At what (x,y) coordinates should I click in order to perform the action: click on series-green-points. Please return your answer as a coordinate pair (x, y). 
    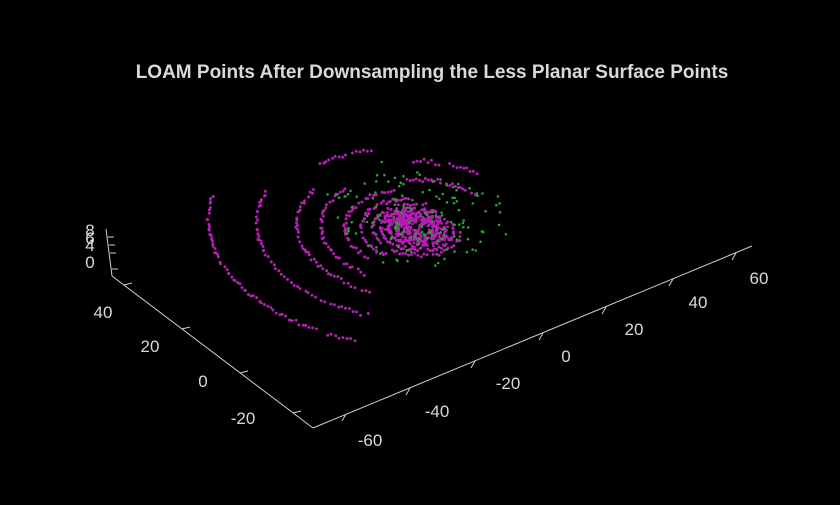
    Looking at the image, I should click on (417, 213).